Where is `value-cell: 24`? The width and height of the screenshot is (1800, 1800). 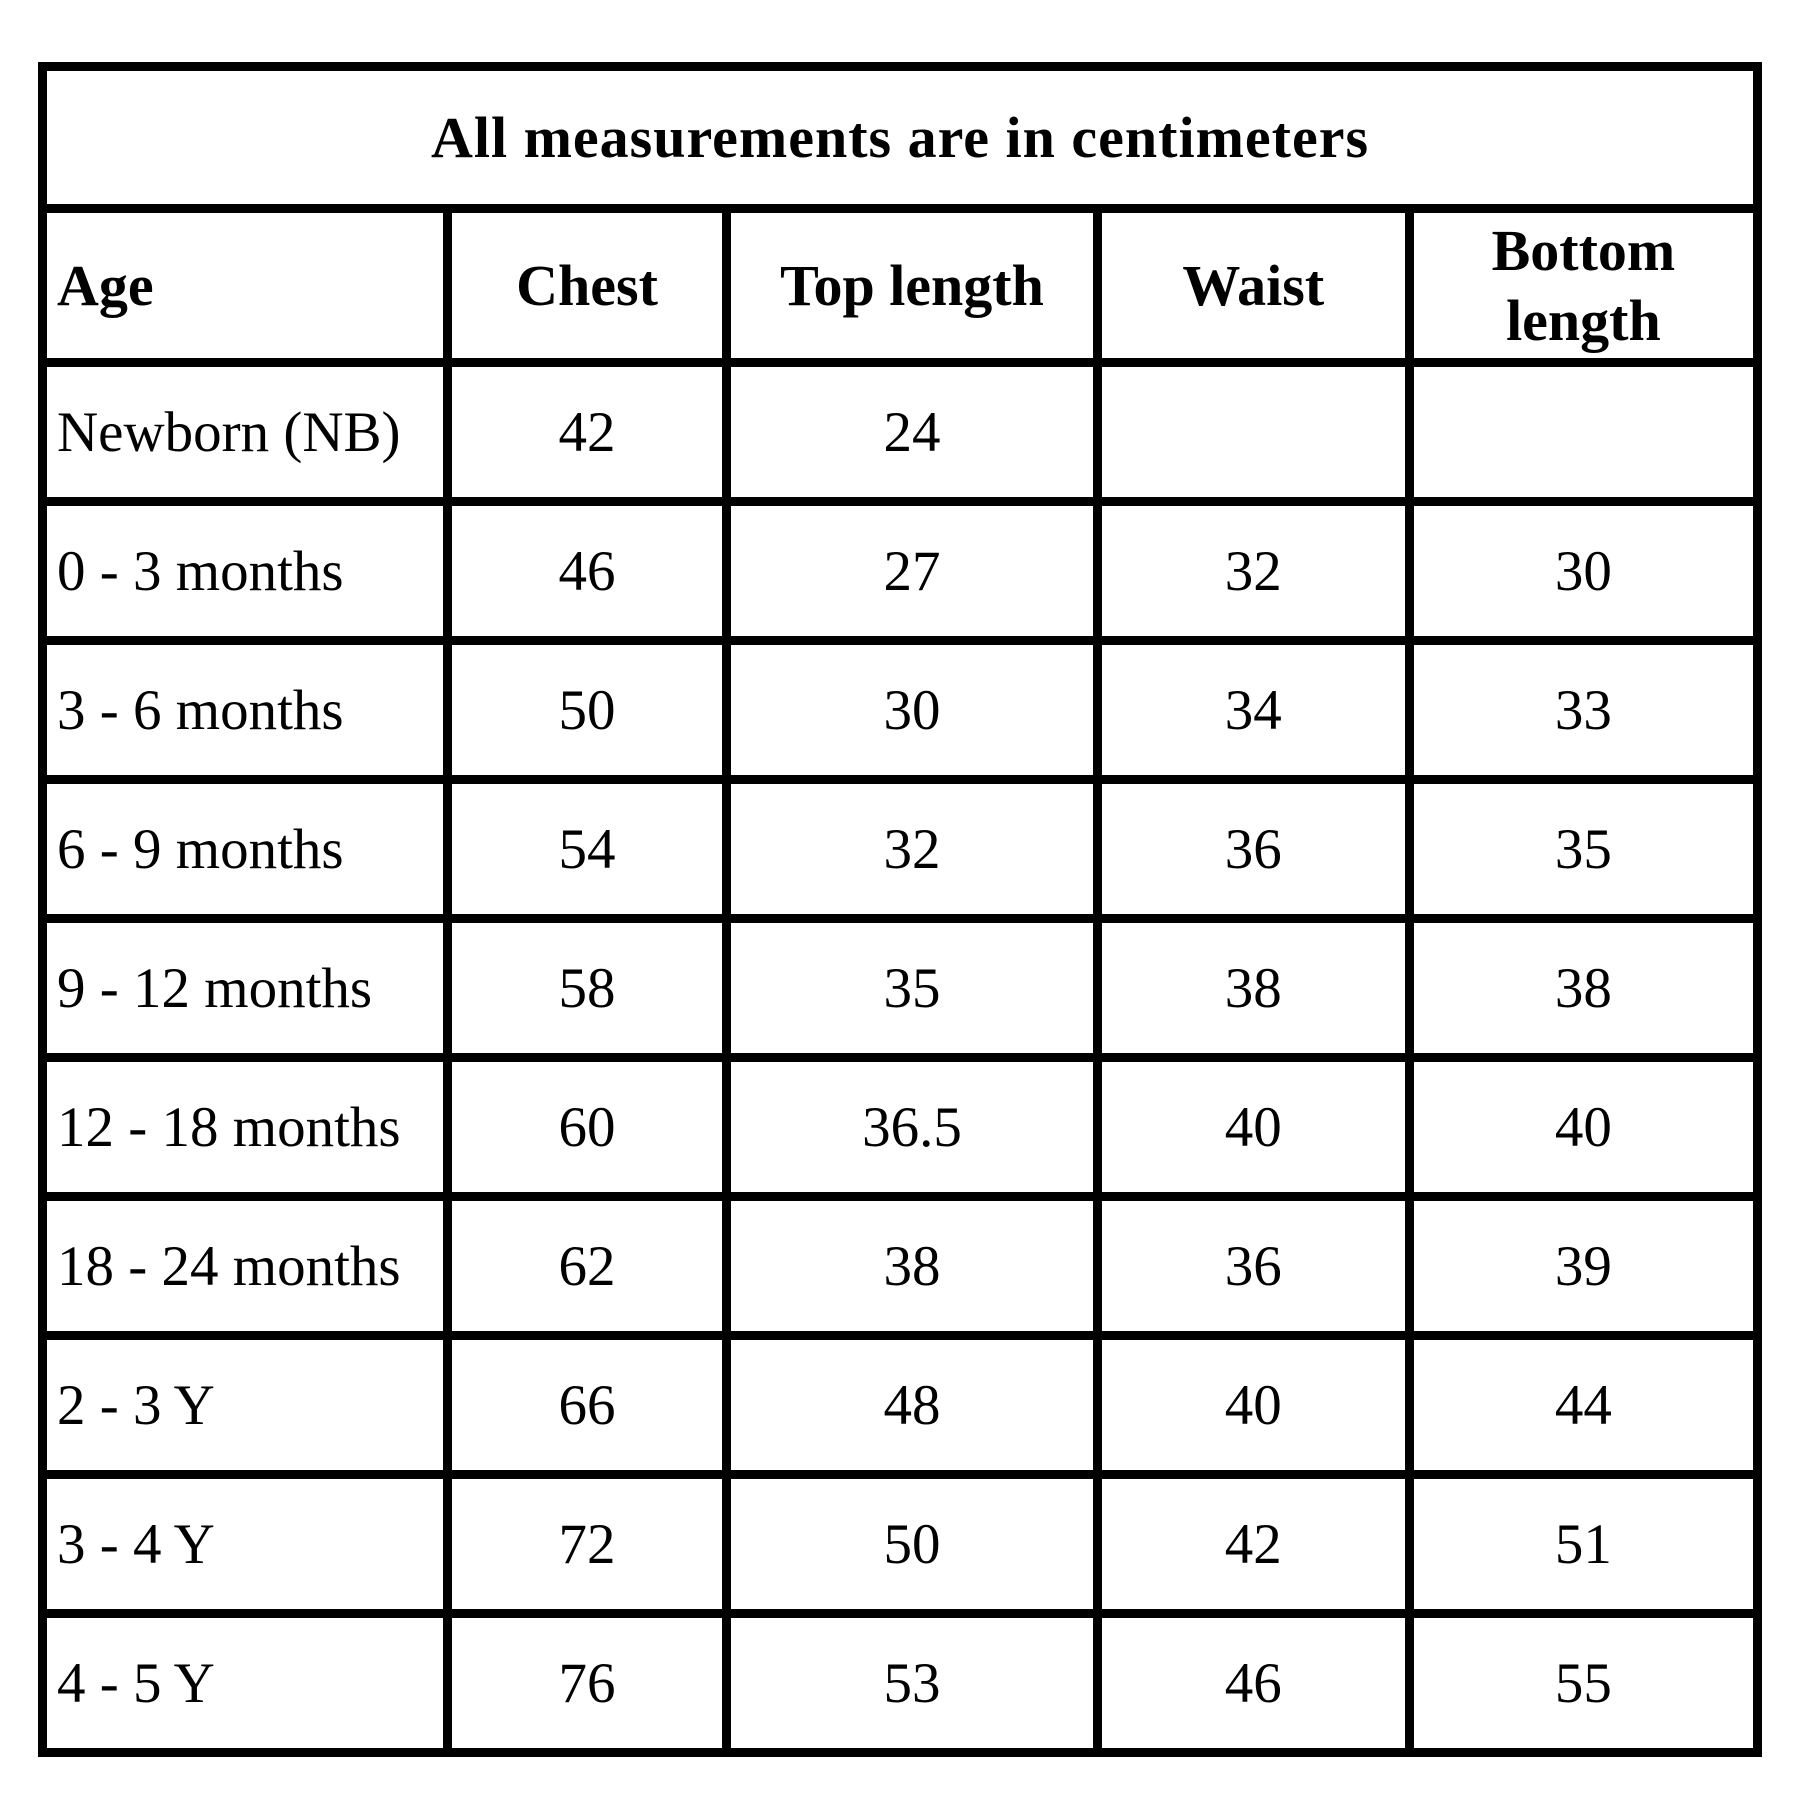
value-cell: 24 is located at coordinates (912, 432).